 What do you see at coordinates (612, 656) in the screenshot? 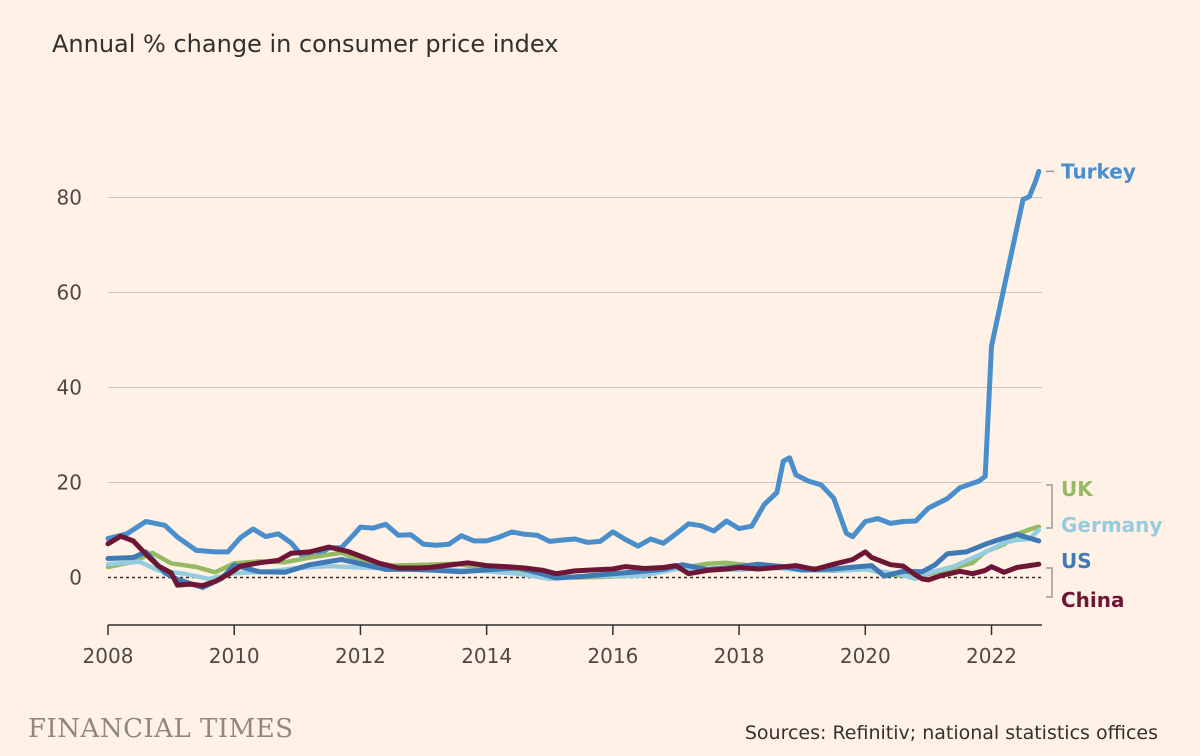
I see `x-tick-label: 2016` at bounding box center [612, 656].